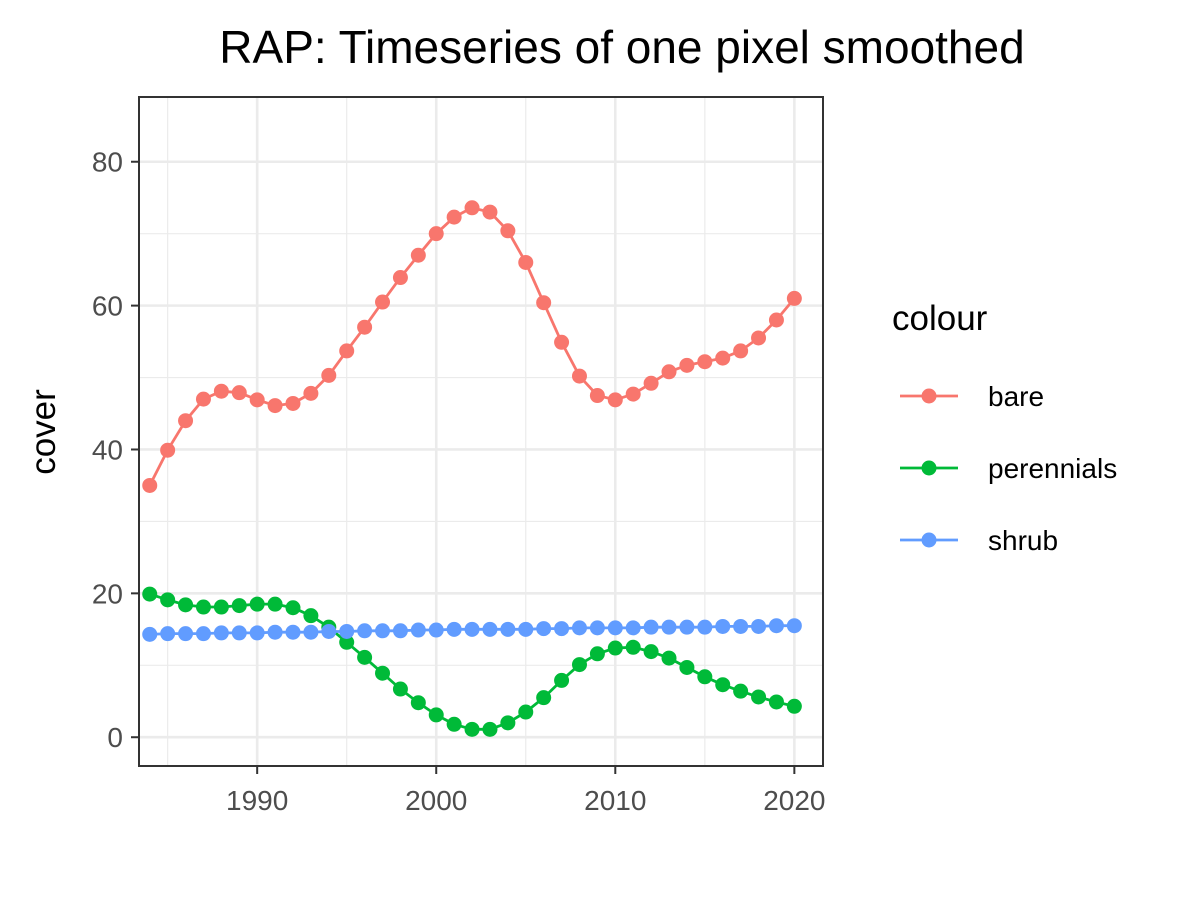 This screenshot has width=1200, height=900. What do you see at coordinates (107, 162) in the screenshot?
I see `y-tick-label: 80` at bounding box center [107, 162].